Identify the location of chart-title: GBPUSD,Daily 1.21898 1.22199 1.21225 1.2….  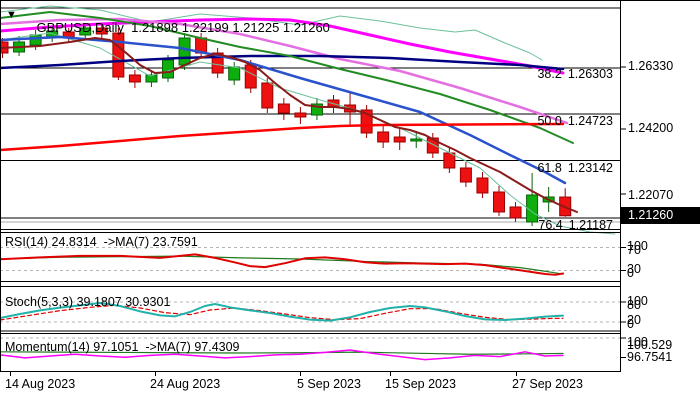
(176, 28).